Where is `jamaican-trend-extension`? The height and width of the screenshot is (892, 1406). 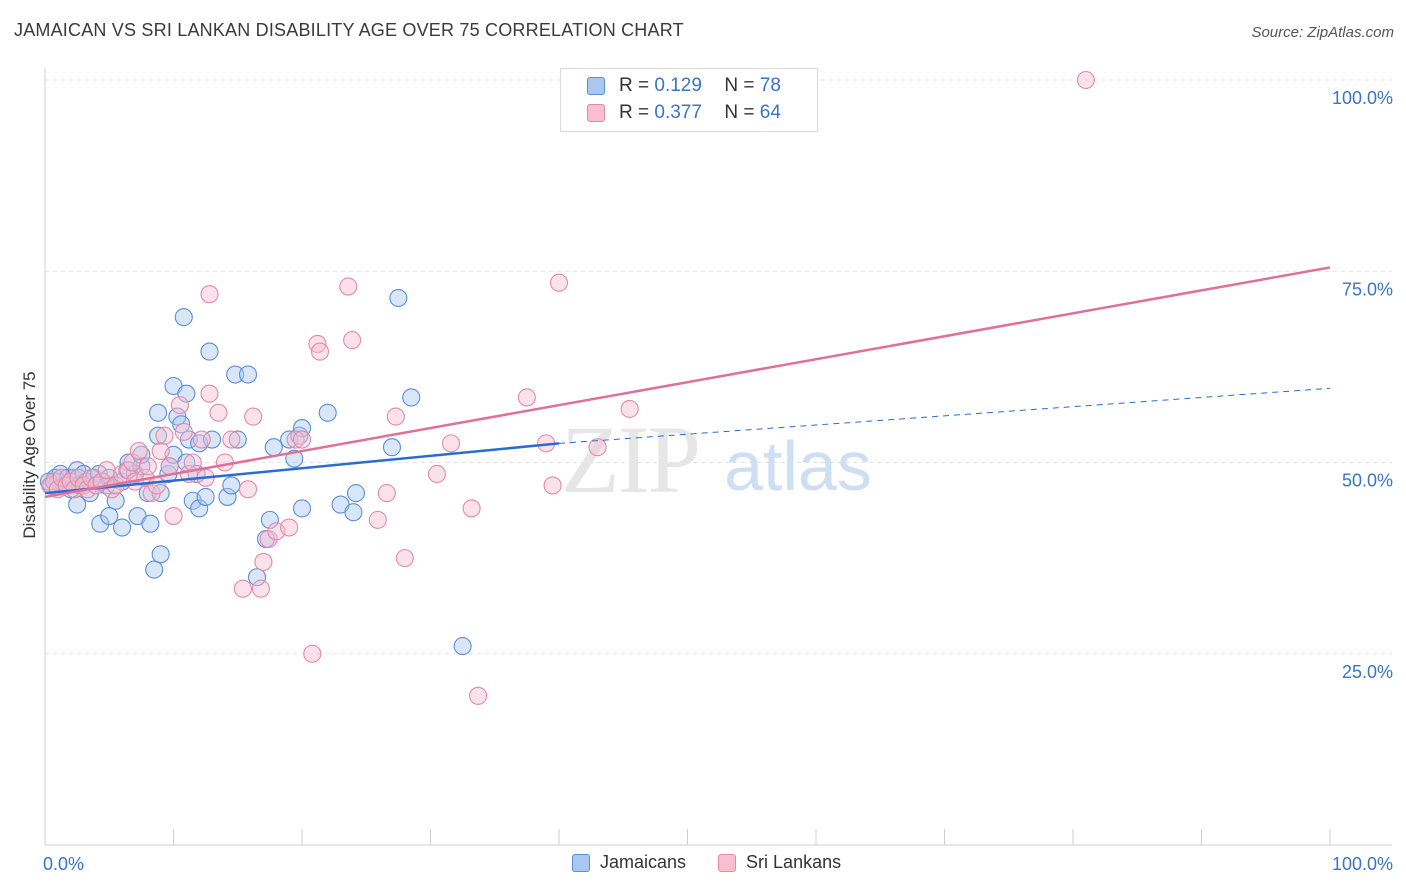
jamaican-trend-extension is located at coordinates (944, 415).